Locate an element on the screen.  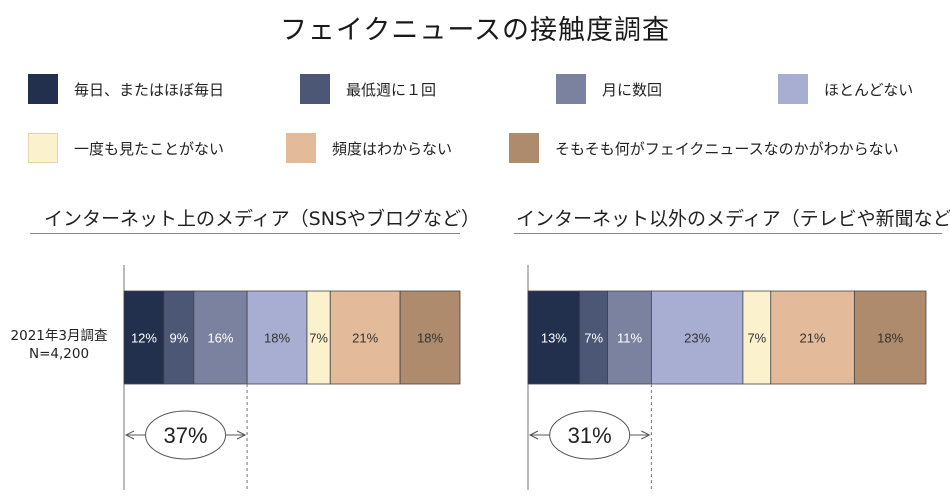
legend-label-dont-know-what: そもそも何がフェイクニュースなのかがわからない is located at coordinates (727, 148).